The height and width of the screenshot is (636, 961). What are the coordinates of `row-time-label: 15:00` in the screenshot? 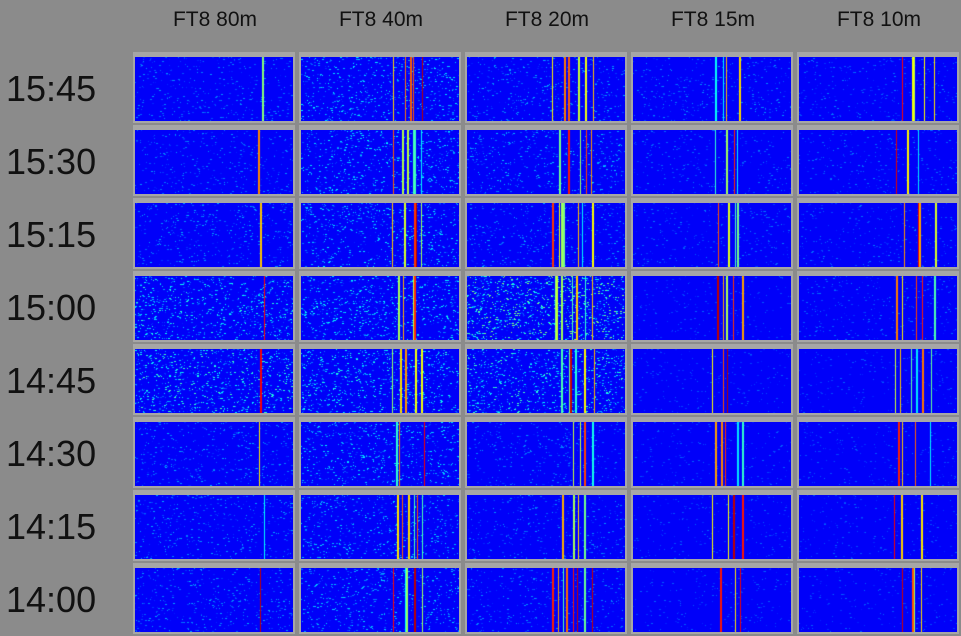 It's located at (51, 307).